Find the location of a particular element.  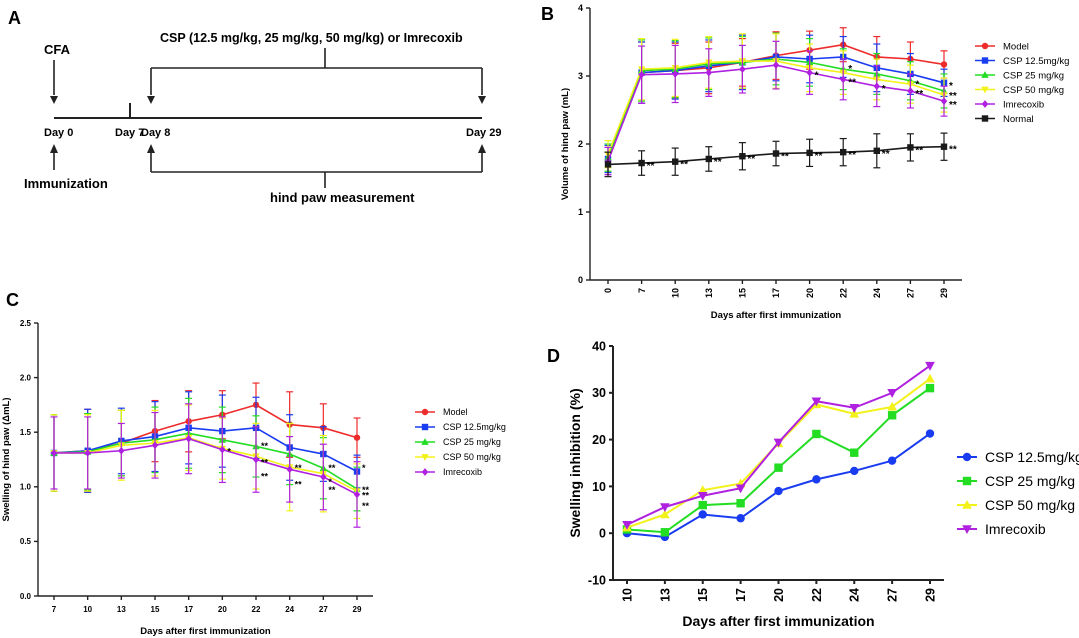

arrow-up-icon is located at coordinates (54, 148).